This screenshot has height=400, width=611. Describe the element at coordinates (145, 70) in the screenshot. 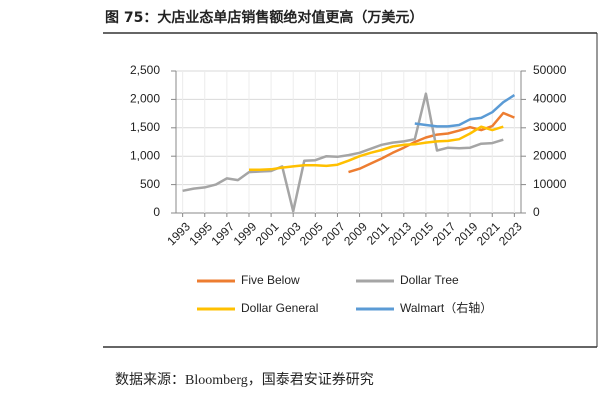

I see `y-tick-label: 2,500` at that location.